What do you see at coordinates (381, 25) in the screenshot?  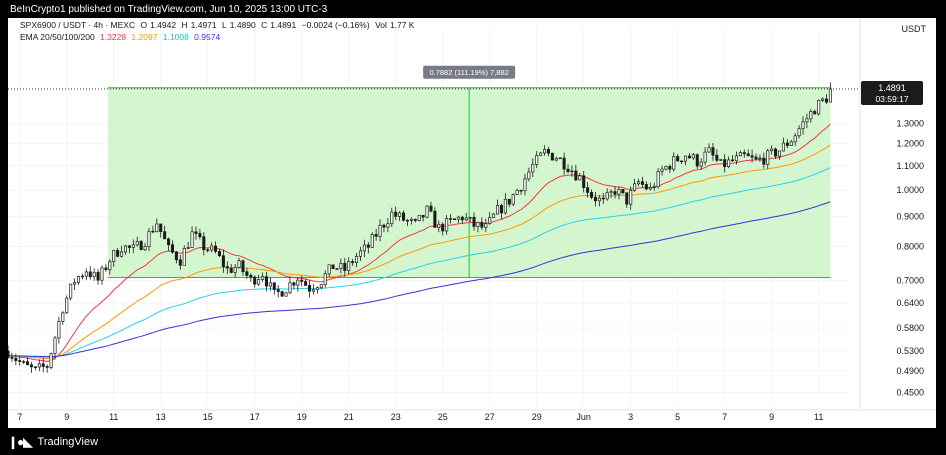 I see `volume-label: Vol` at bounding box center [381, 25].